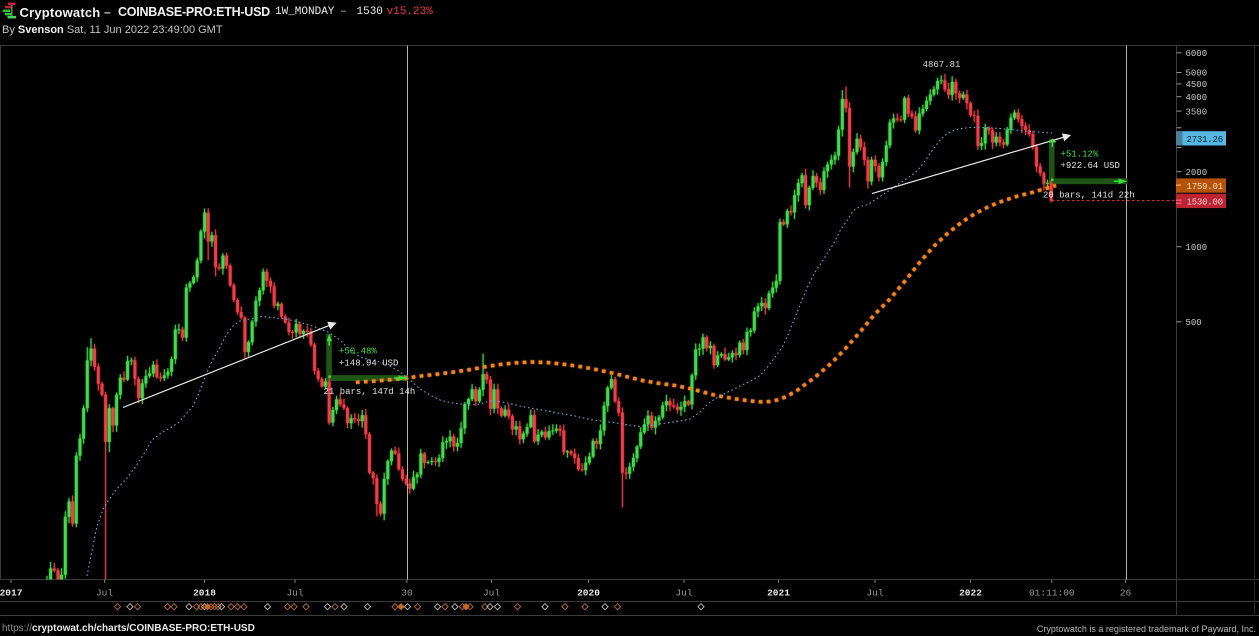 This screenshot has width=1259, height=636. Describe the element at coordinates (1197, 85) in the screenshot. I see `svg-text: 4500` at that location.